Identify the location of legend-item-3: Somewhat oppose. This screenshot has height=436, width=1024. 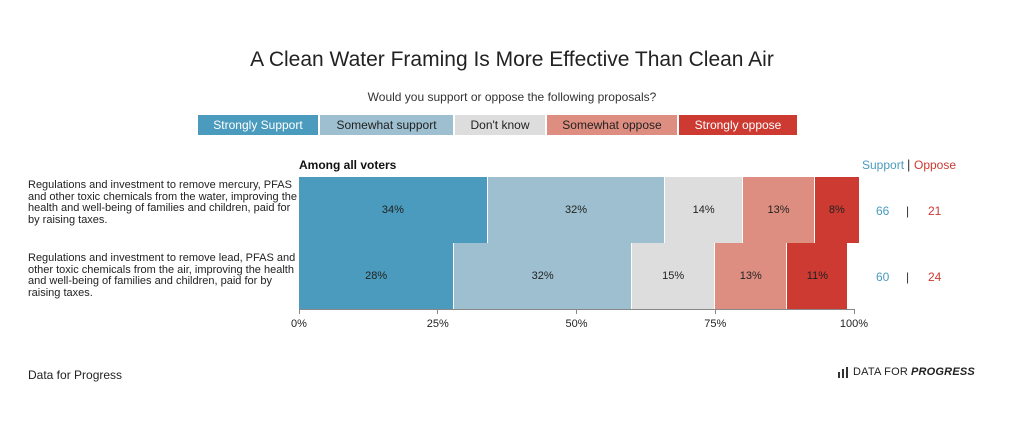
(612, 125).